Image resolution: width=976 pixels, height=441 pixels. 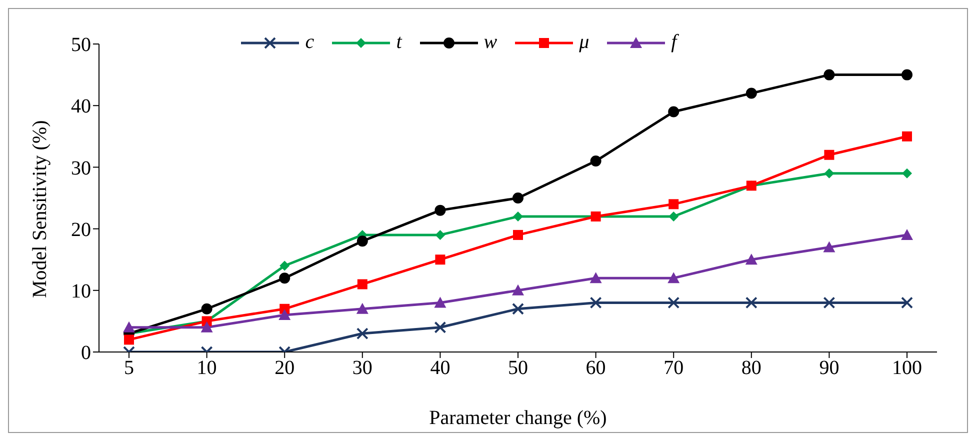 What do you see at coordinates (81, 107) in the screenshot?
I see `y-tick-label: 40` at bounding box center [81, 107].